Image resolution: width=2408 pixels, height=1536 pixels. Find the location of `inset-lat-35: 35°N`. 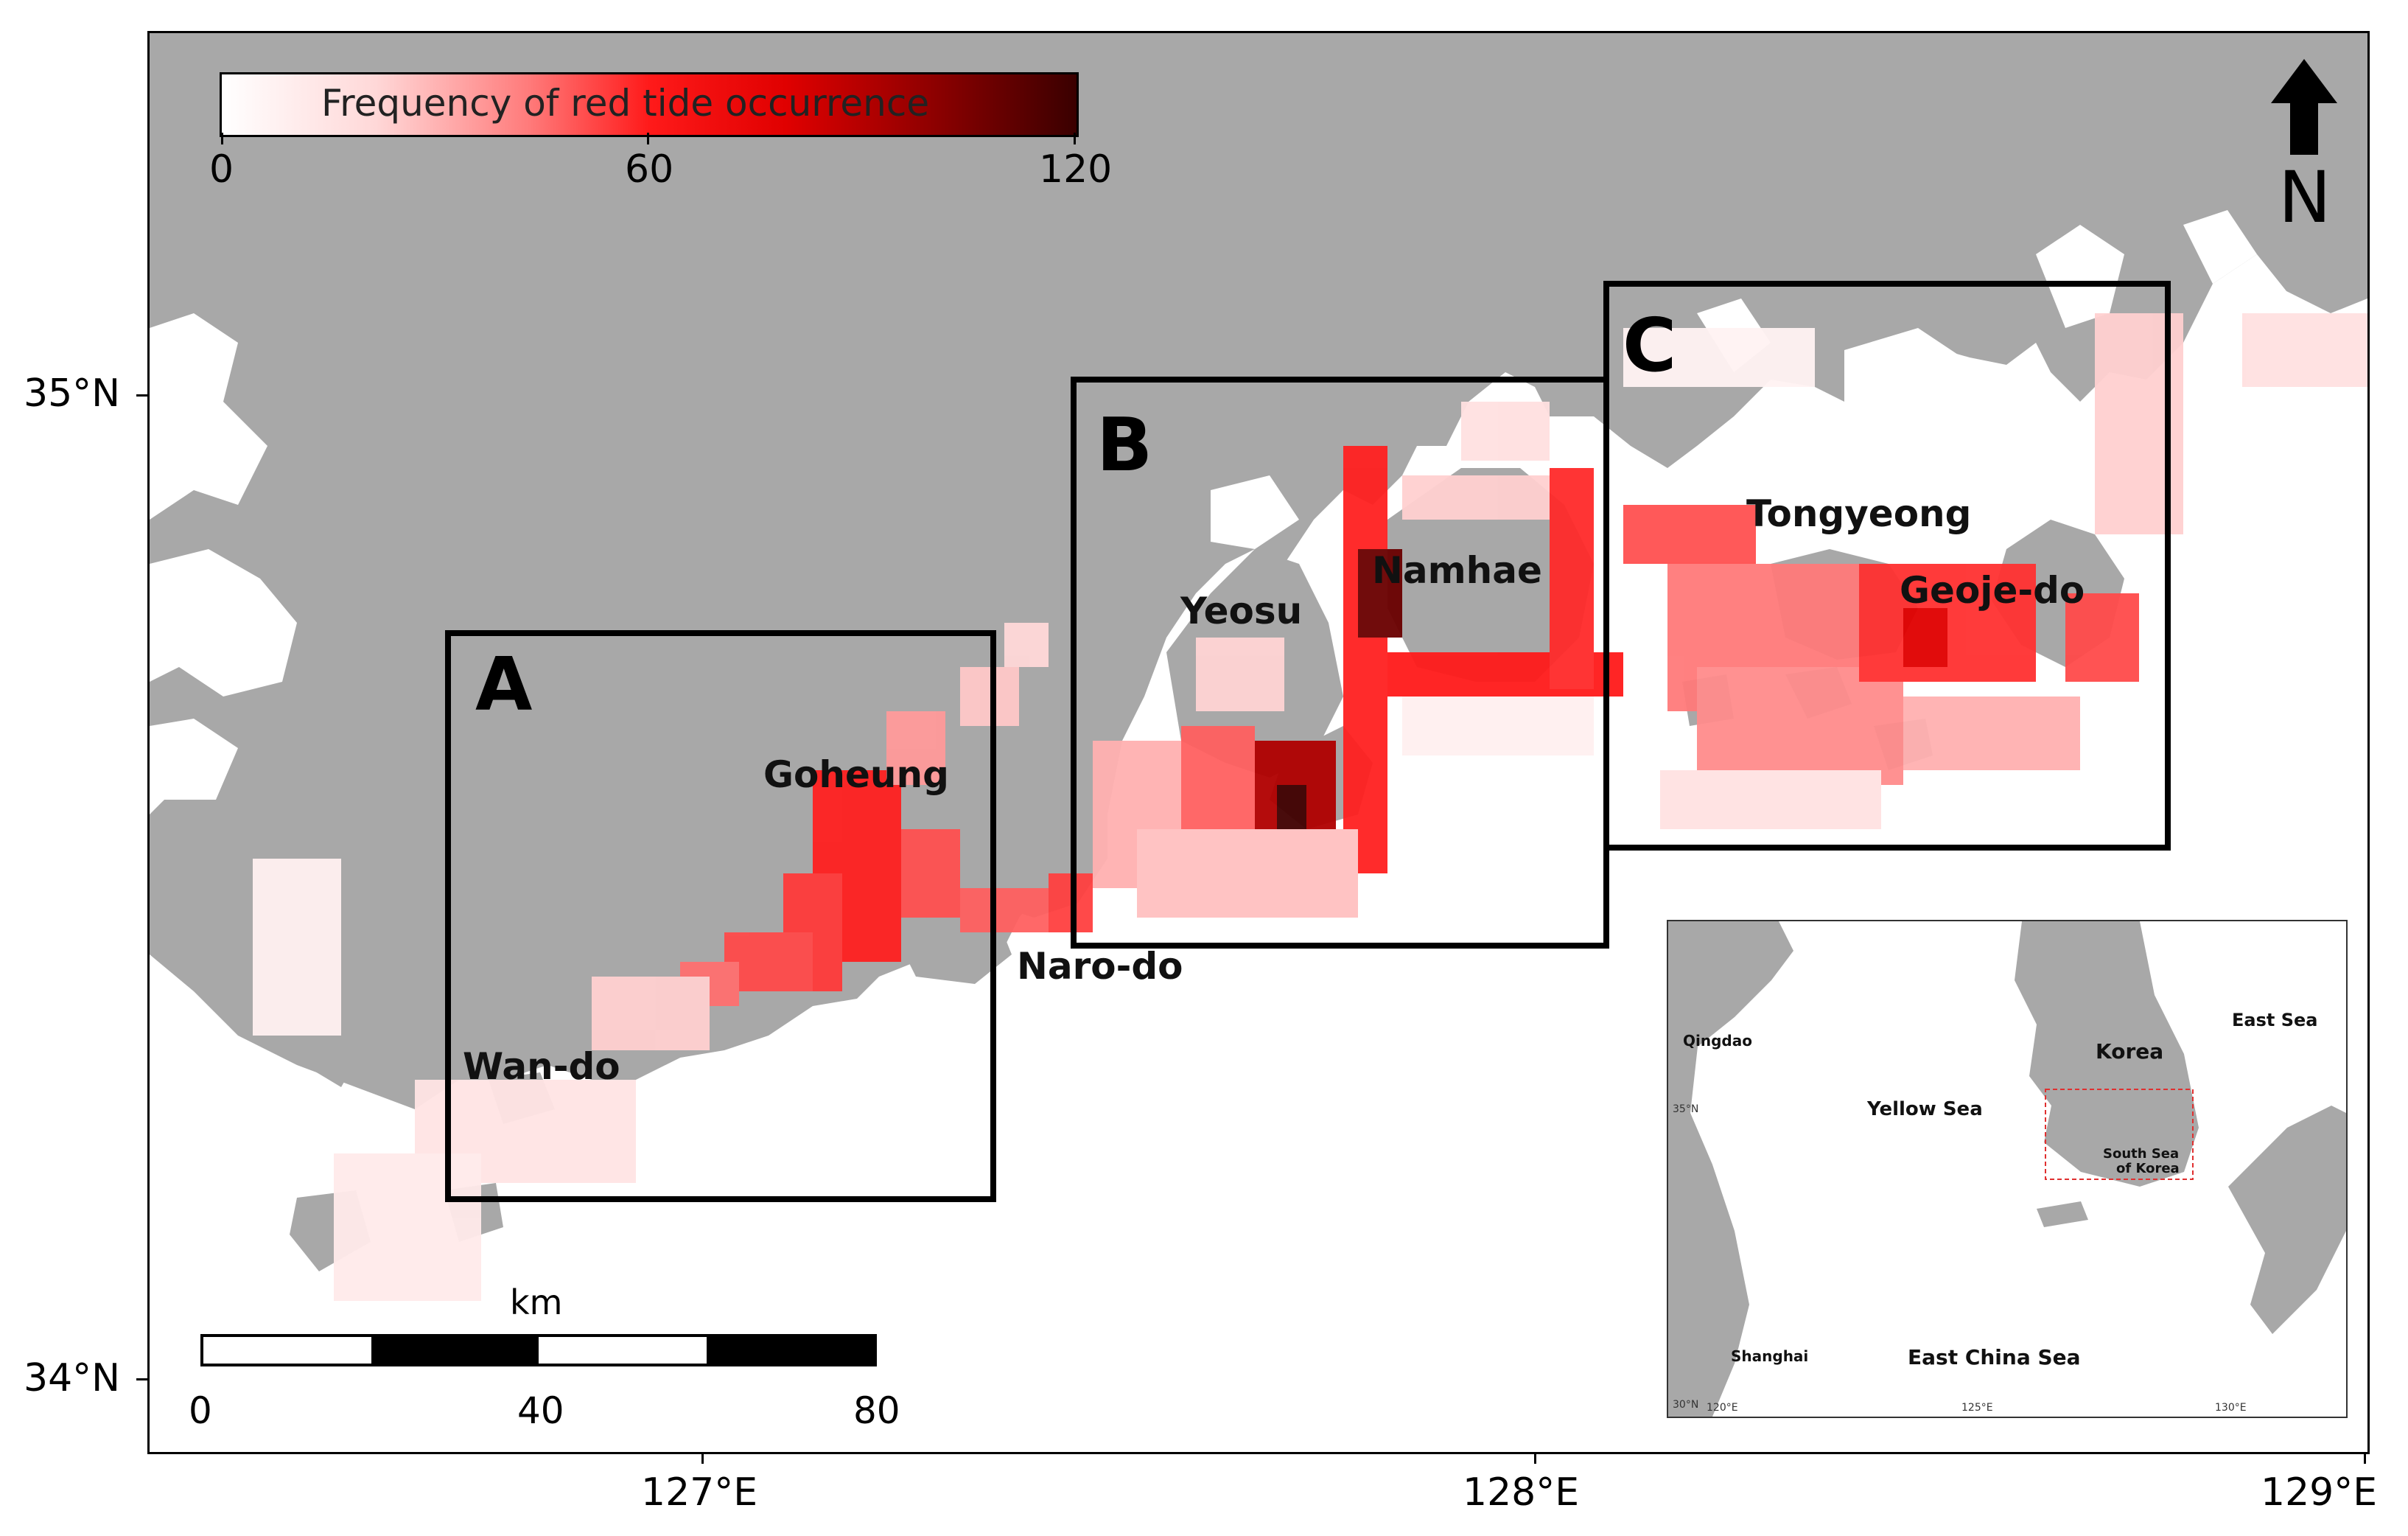

inset-lat-35: 35°N is located at coordinates (1686, 1109).